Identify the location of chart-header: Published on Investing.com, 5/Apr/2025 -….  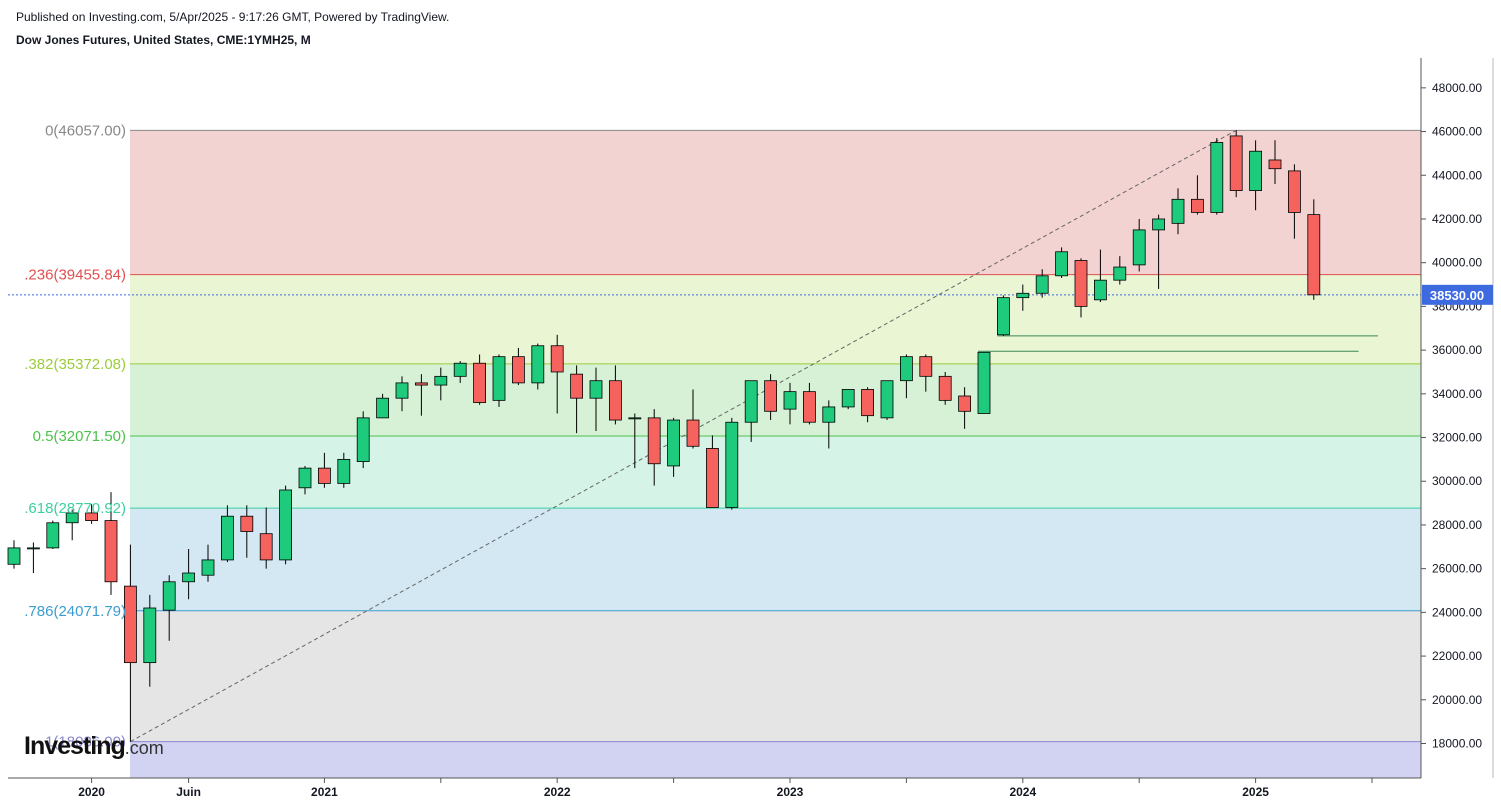
(232, 28).